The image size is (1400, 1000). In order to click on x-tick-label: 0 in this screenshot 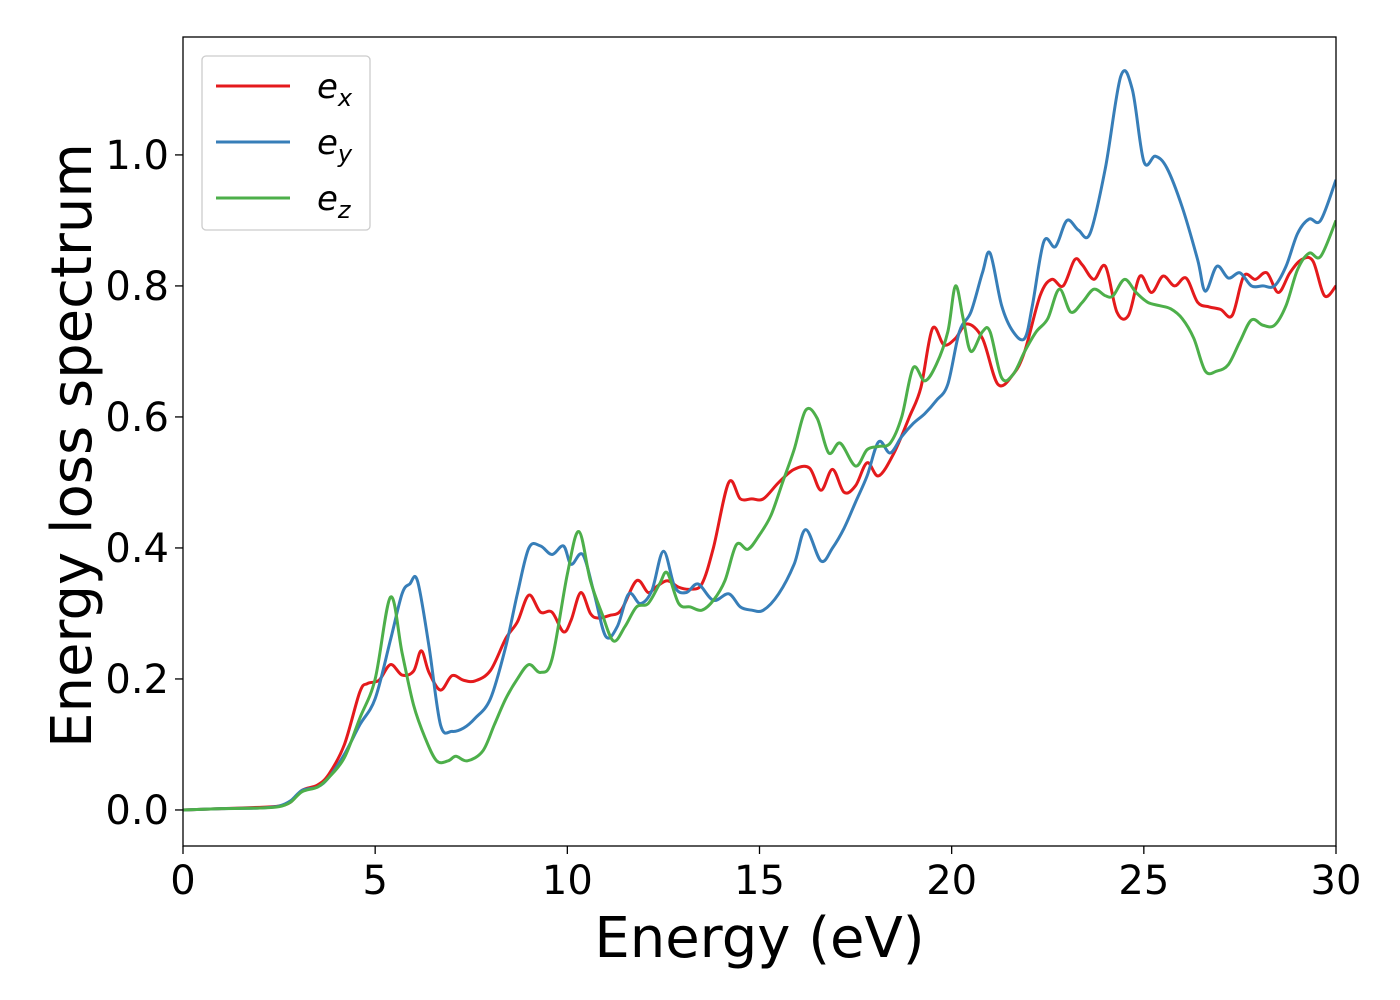, I will do `click(182, 881)`.